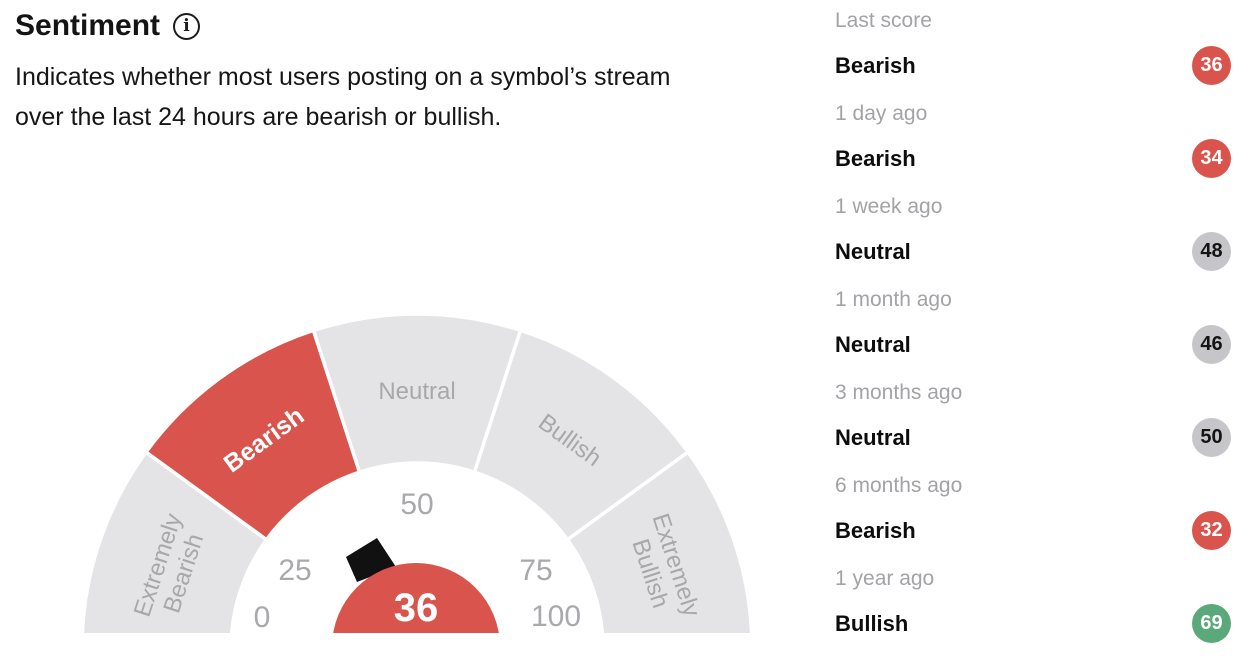  Describe the element at coordinates (1033, 65) in the screenshot. I see `history-value-row: Bearish 36` at that location.